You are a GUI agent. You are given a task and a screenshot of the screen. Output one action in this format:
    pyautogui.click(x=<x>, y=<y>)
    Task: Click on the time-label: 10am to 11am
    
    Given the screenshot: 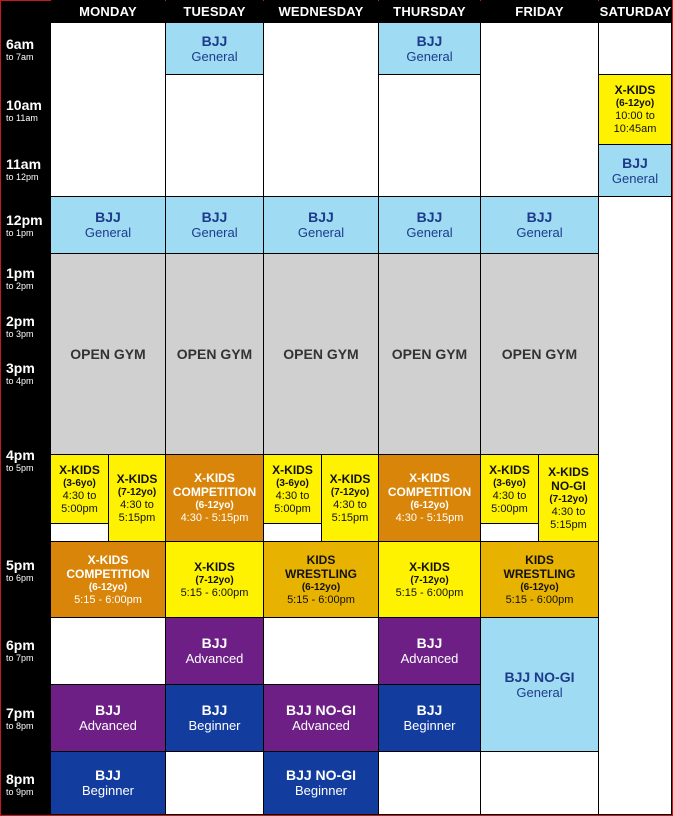 What is the action you would take?
    pyautogui.click(x=24, y=110)
    